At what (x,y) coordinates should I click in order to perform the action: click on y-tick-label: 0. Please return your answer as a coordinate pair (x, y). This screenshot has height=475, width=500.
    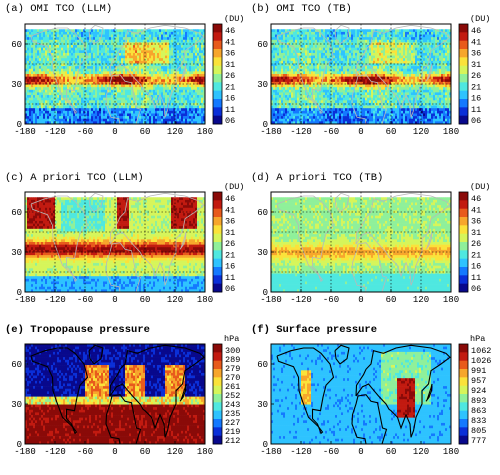
    Looking at the image, I should click on (19, 125).